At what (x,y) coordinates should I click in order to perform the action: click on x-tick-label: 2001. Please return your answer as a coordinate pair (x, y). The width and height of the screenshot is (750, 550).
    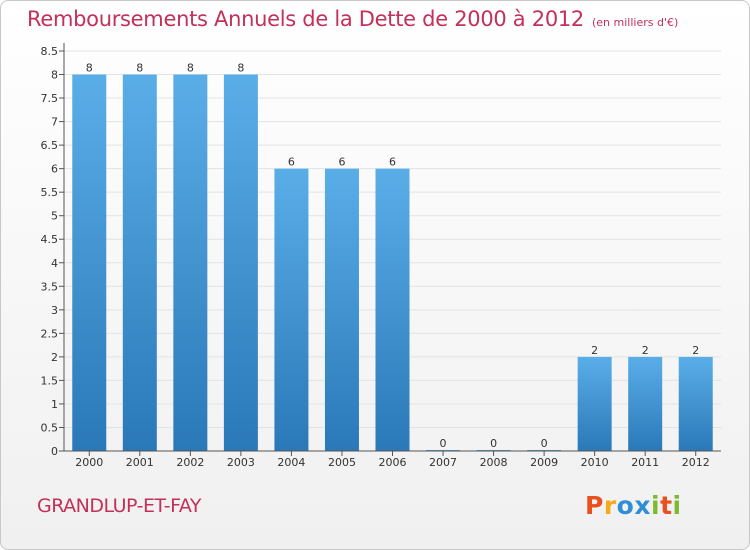
    Looking at the image, I should click on (140, 462).